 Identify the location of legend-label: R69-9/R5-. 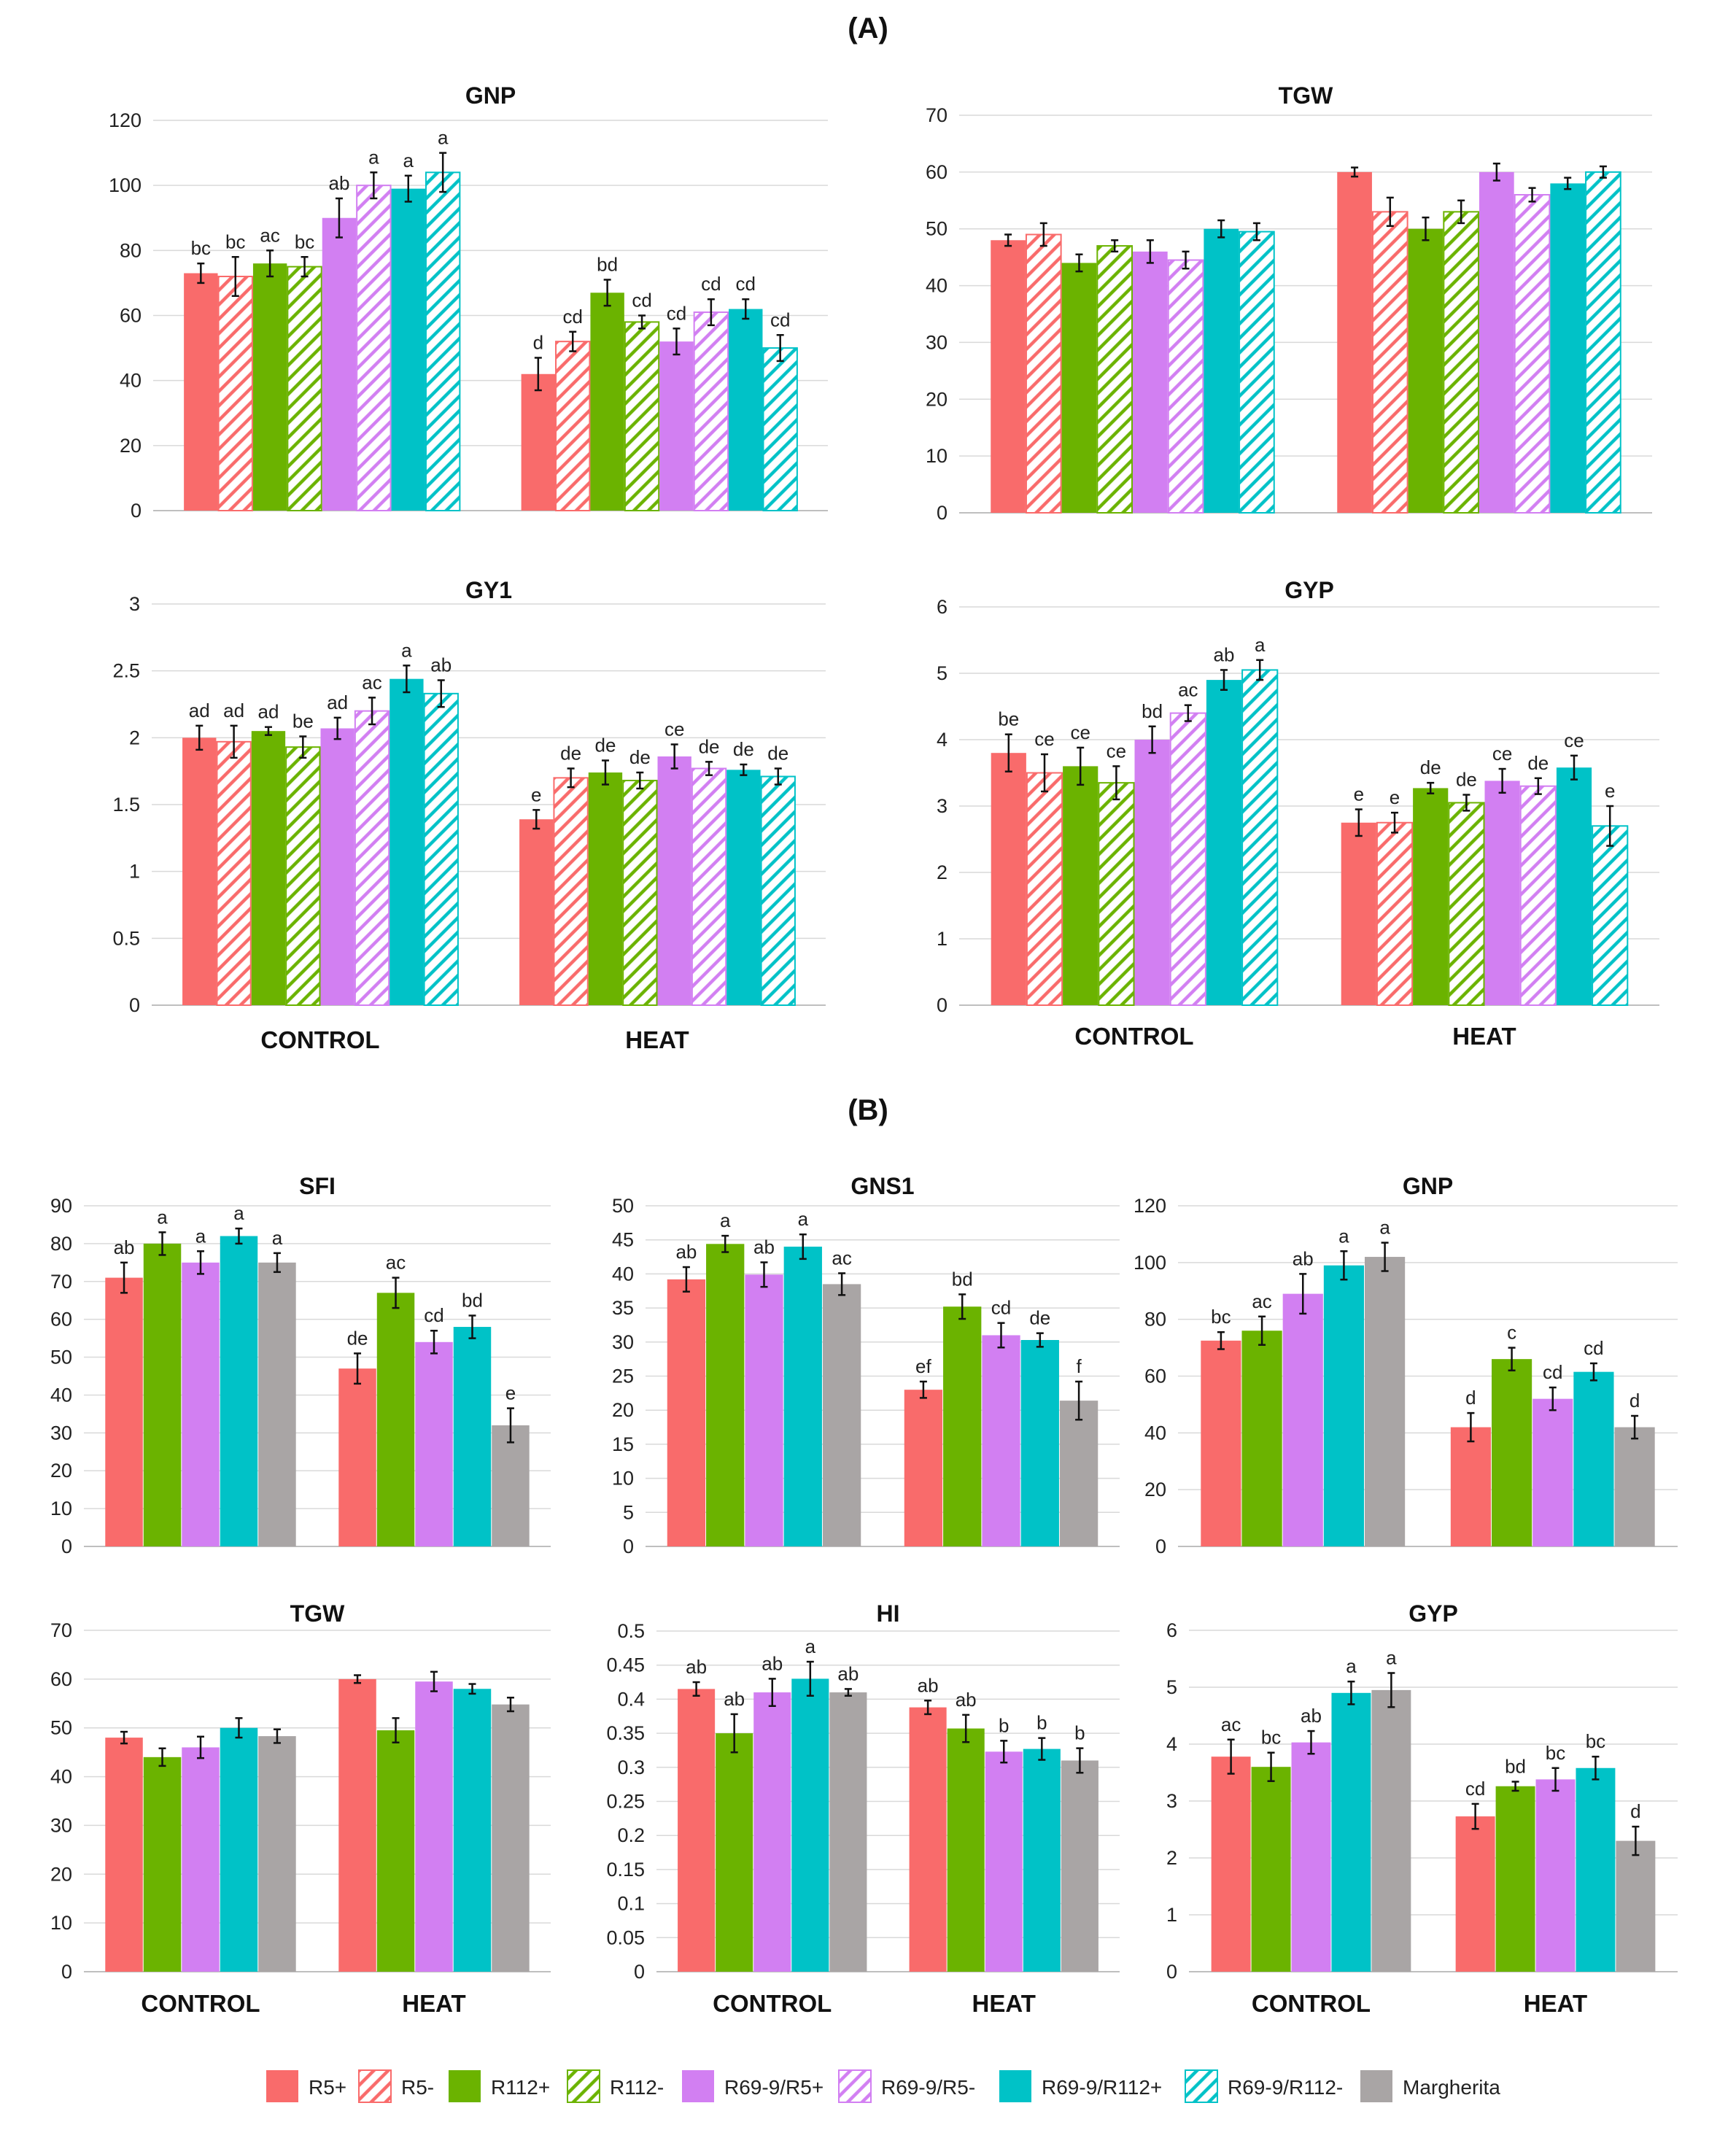
(928, 2087).